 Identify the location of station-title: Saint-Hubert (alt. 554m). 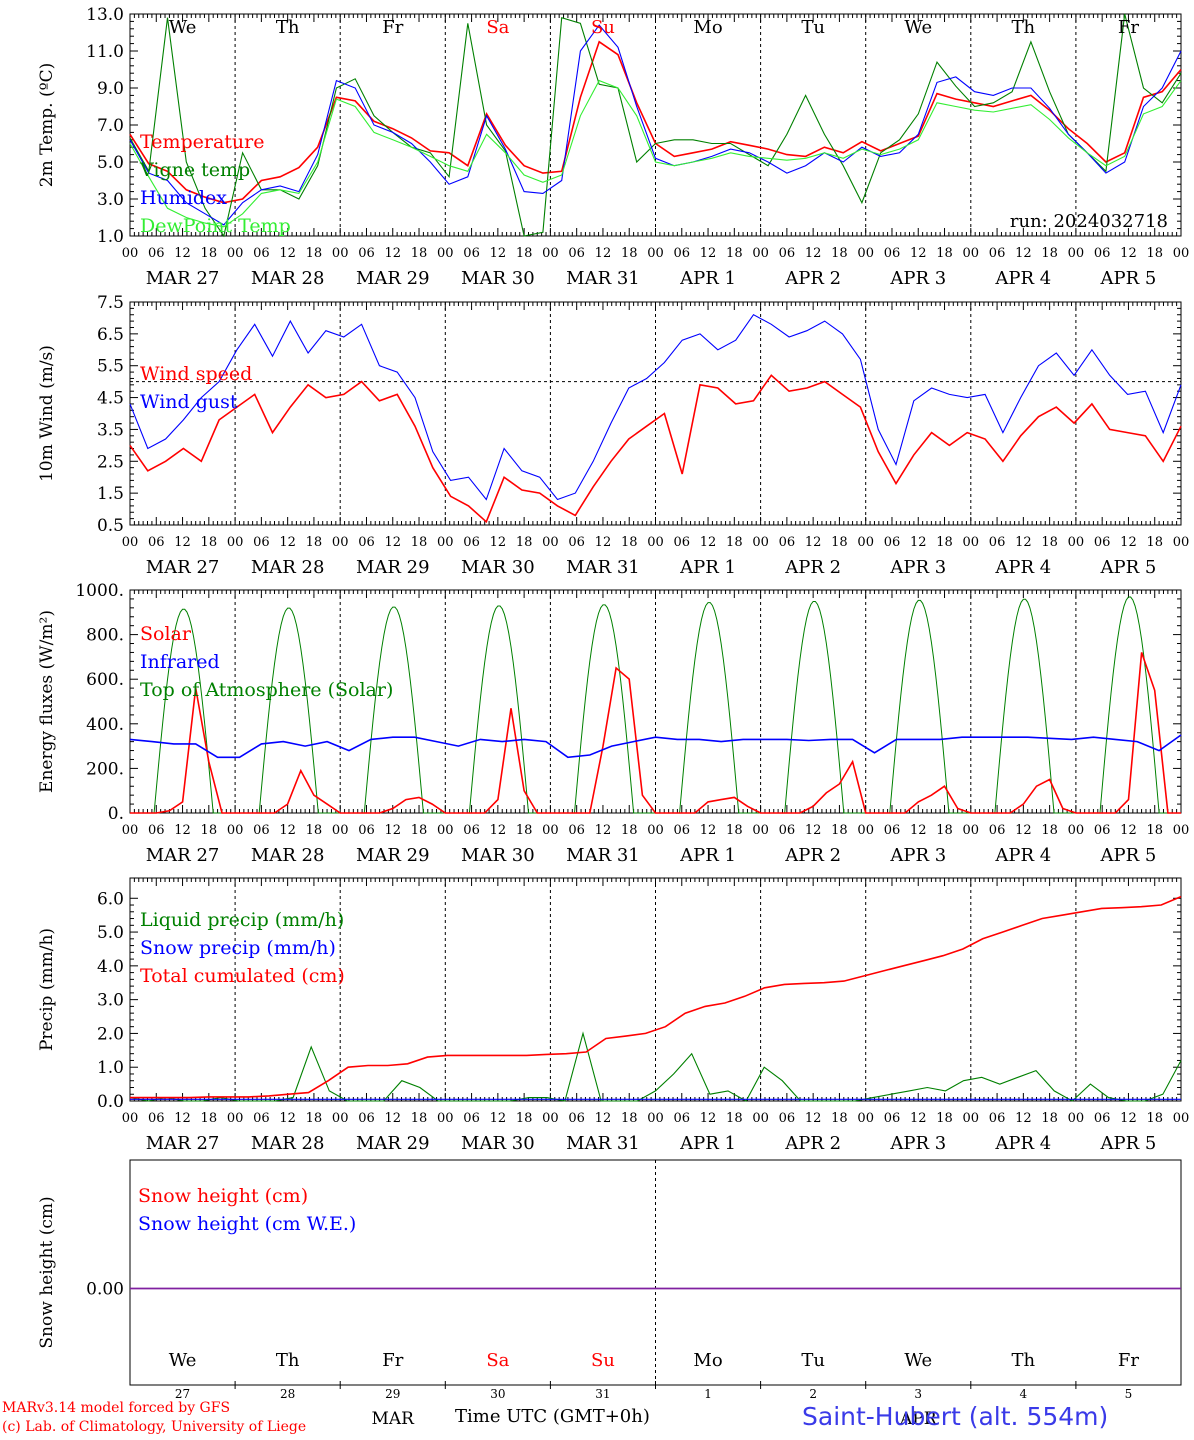
(955, 1416).